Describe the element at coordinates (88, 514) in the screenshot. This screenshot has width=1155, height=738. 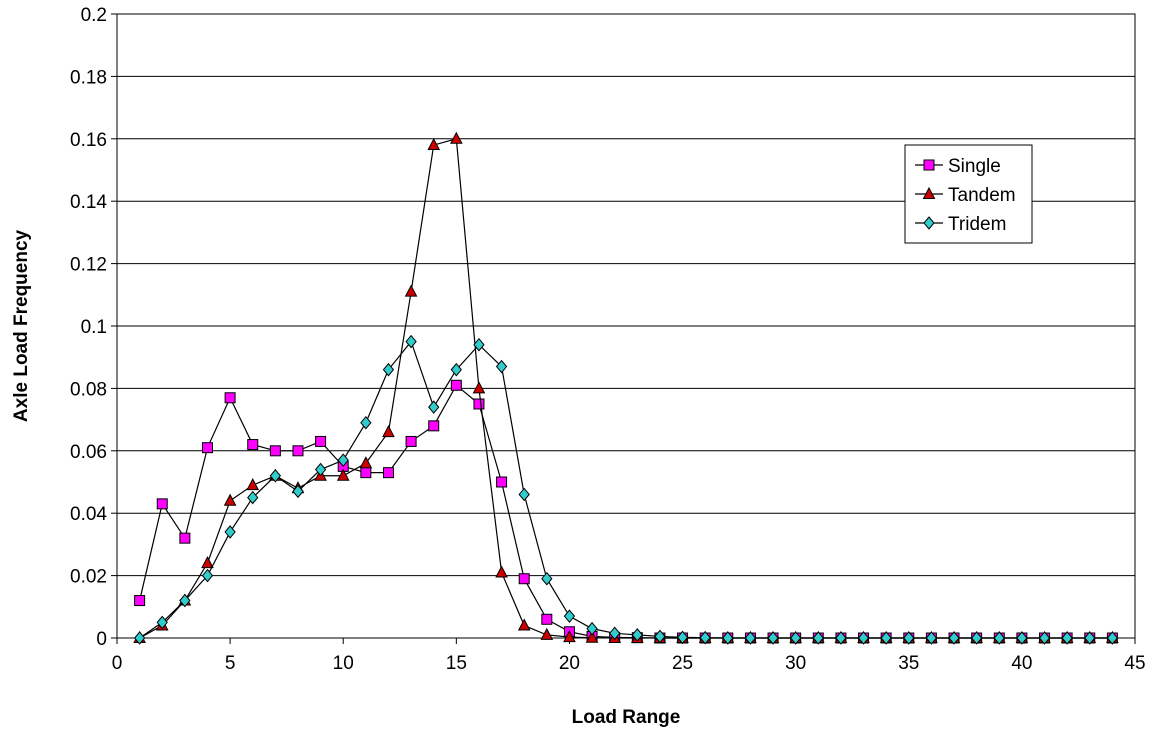
I see `y-tick-label: 0.04` at that location.